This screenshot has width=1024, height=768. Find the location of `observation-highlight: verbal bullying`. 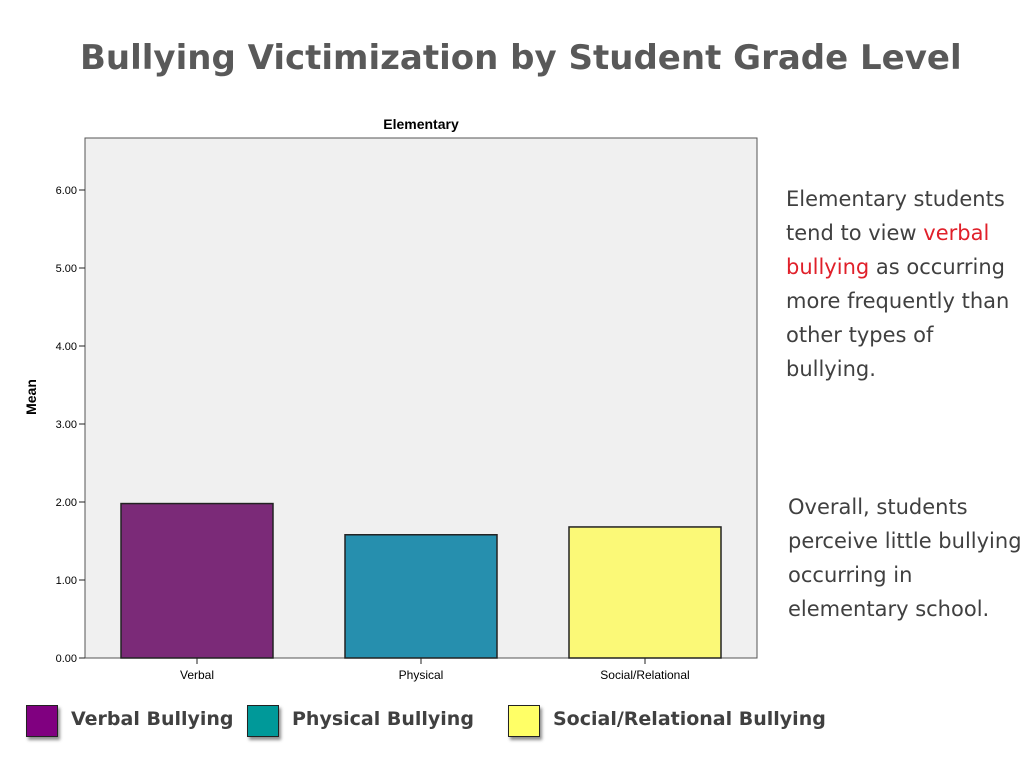

observation-highlight: verbal bullying is located at coordinates (888, 250).